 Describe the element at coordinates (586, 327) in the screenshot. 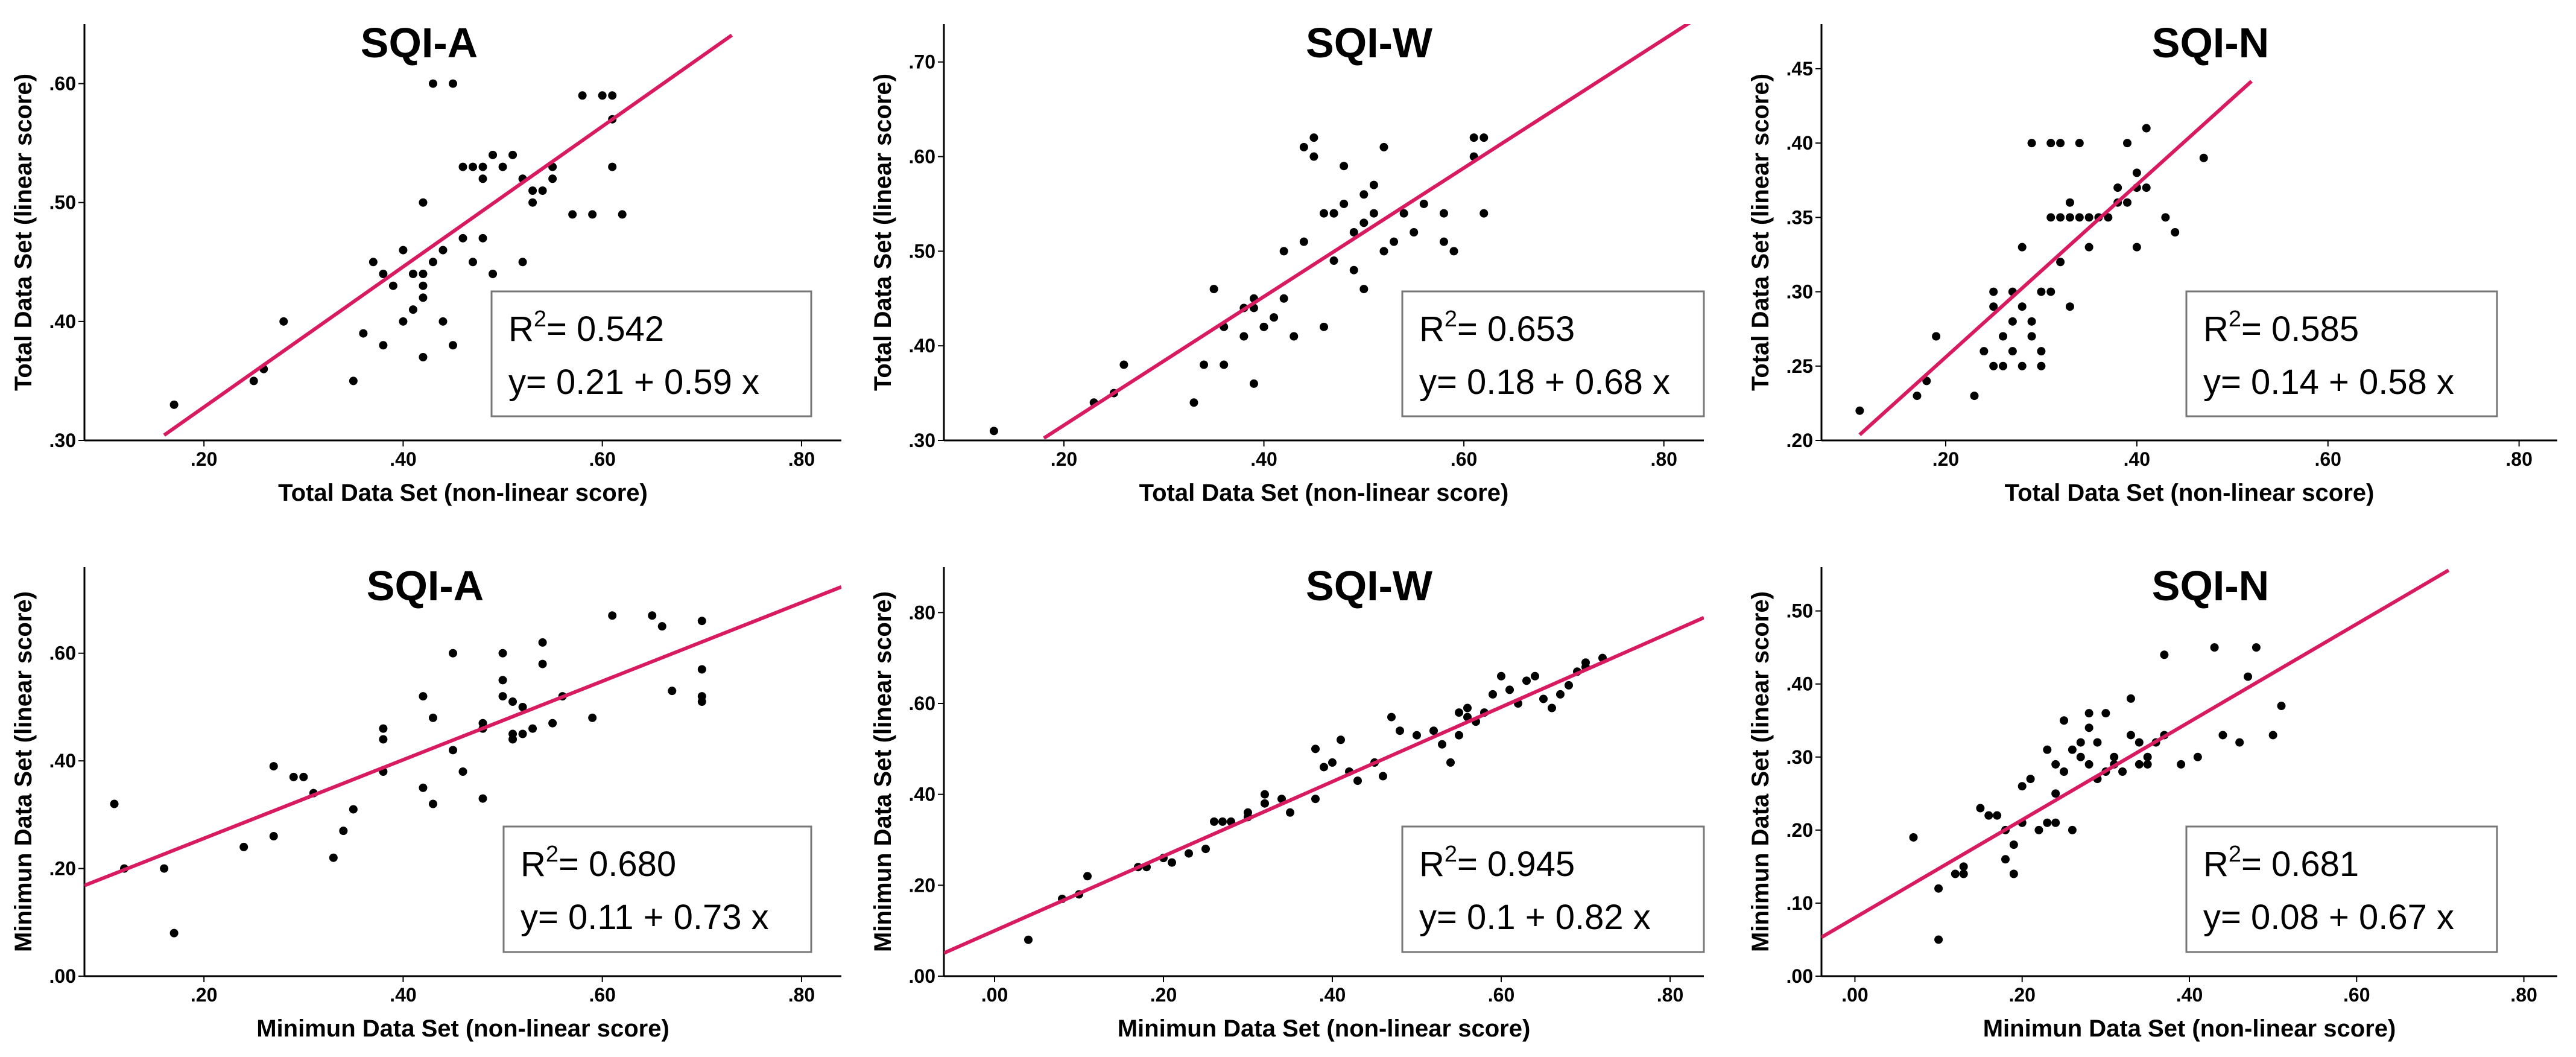

I see `r-squared-text: R2= 0.542` at that location.